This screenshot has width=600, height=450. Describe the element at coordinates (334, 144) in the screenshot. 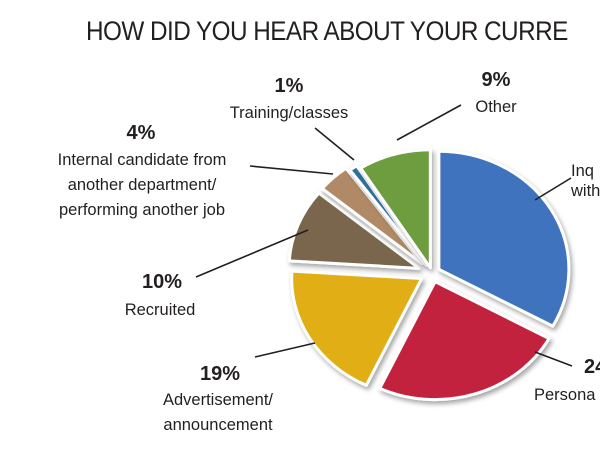

I see `leader-line-training` at that location.